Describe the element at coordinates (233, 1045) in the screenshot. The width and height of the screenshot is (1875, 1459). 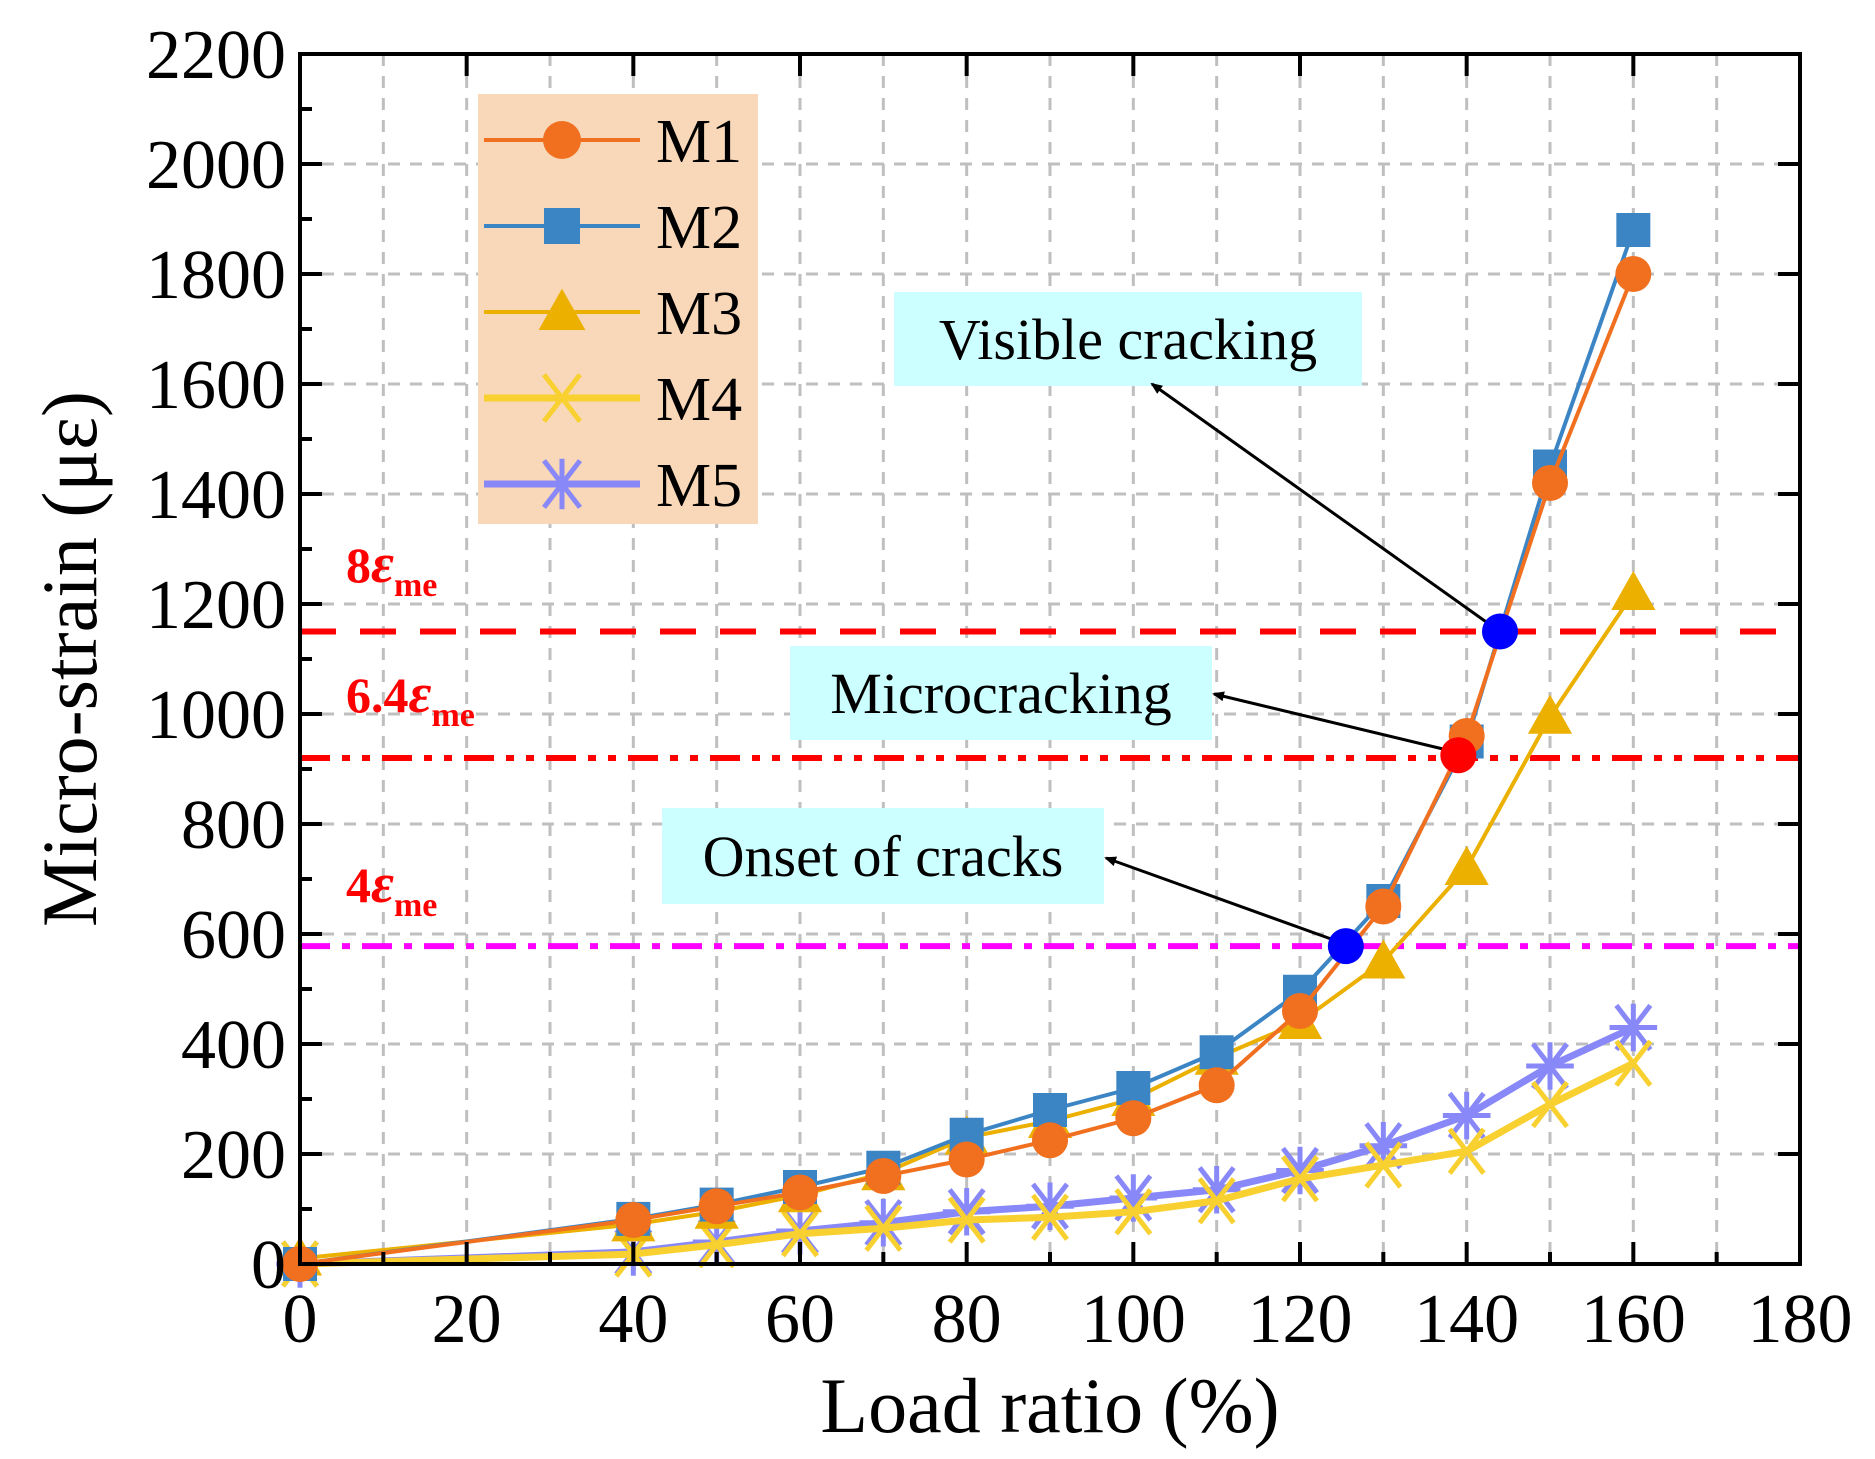
I see `y-tick-label: 400` at that location.